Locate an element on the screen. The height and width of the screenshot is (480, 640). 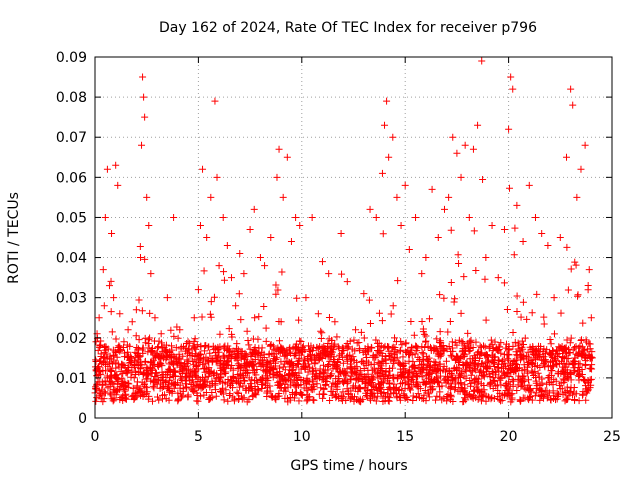
x-tick-label: 20 is located at coordinates (509, 437).